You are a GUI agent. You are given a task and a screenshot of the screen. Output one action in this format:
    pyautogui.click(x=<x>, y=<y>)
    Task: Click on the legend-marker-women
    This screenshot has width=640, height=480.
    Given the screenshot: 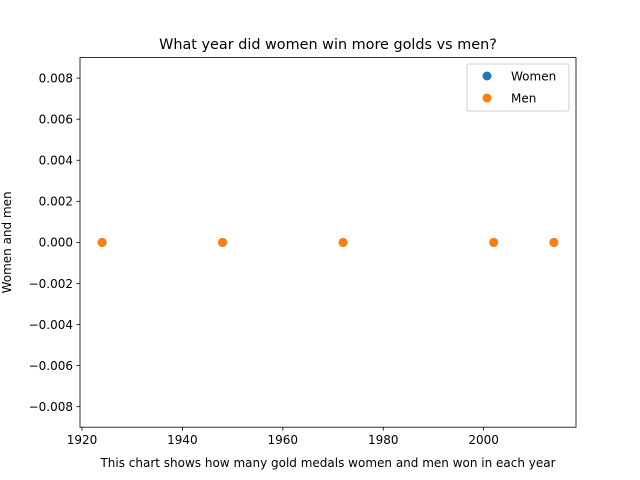 What is the action you would take?
    pyautogui.click(x=487, y=76)
    